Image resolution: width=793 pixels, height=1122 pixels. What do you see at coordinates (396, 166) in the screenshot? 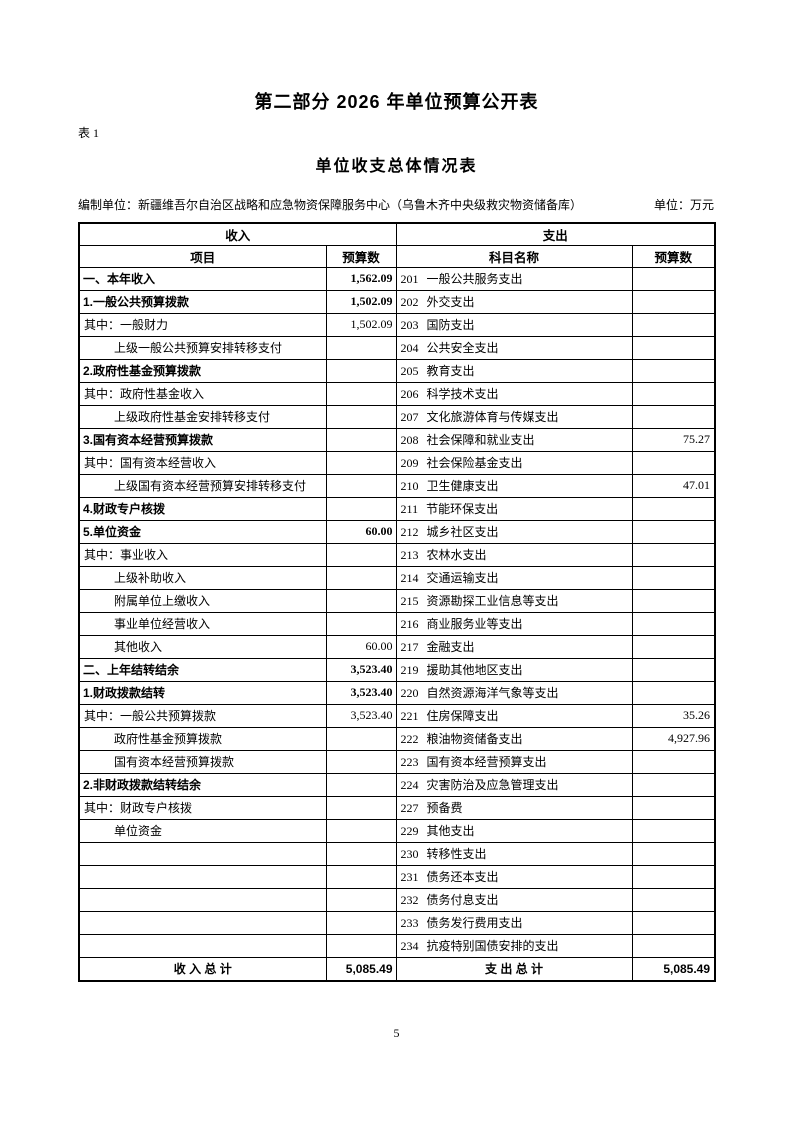
I see `table-title: 单位收支总体情况表` at bounding box center [396, 166].